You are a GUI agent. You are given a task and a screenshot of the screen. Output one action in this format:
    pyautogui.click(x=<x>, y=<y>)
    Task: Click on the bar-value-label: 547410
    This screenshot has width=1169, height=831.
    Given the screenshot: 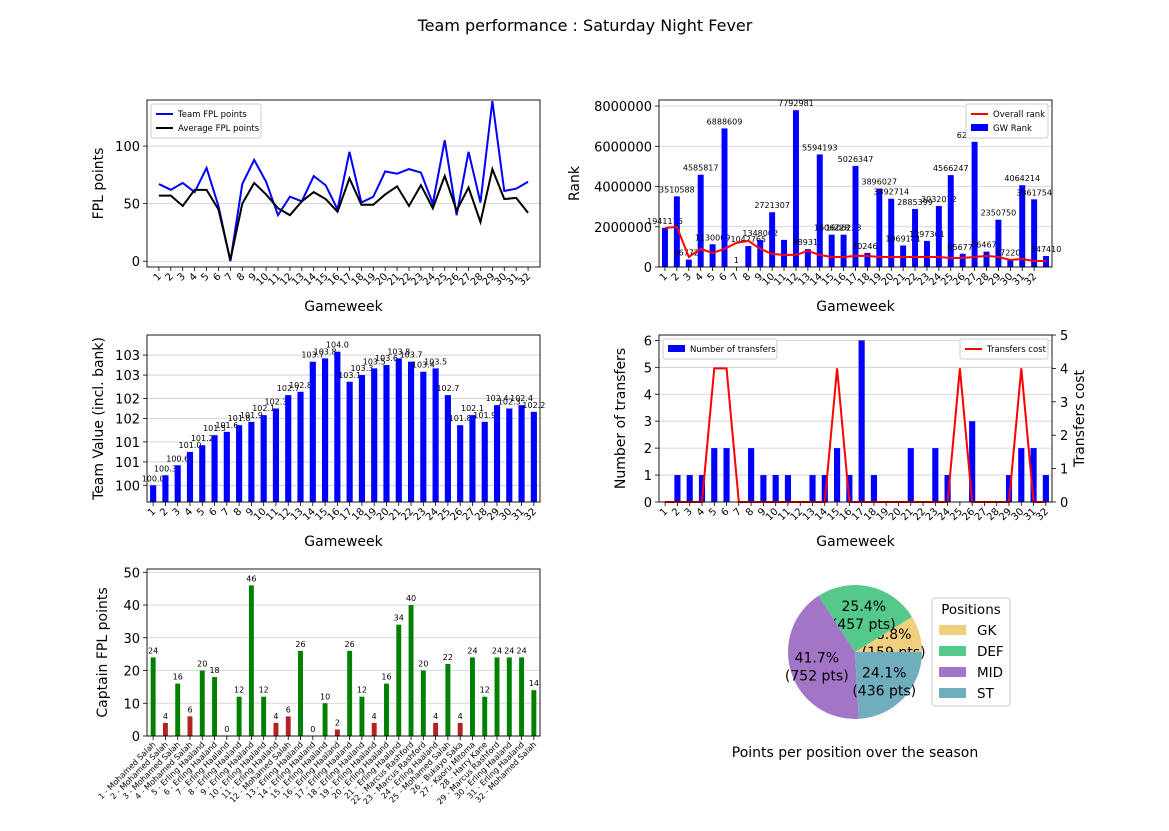 What is the action you would take?
    pyautogui.click(x=1046, y=249)
    